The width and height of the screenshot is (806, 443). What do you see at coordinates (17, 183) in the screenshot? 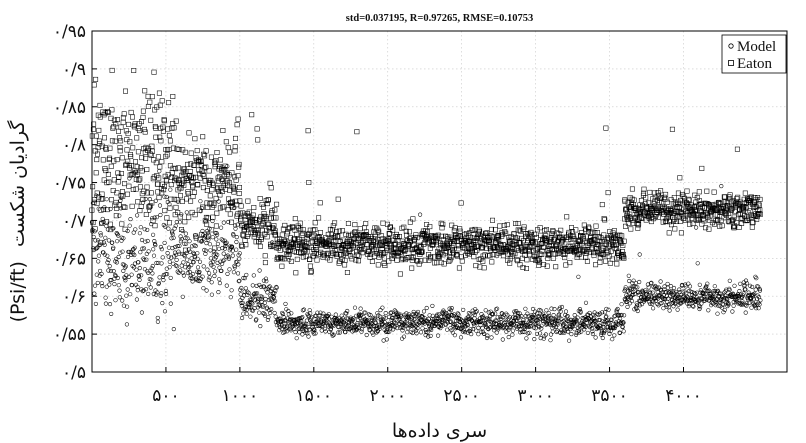
I see `y-axis-title-text: گرادیان شکست` at bounding box center [17, 183].